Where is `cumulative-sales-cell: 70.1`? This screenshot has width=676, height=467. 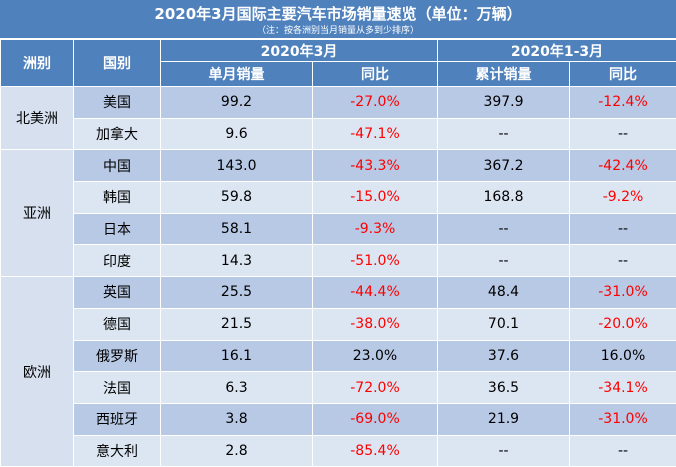
cumulative-sales-cell: 70.1 is located at coordinates (504, 324).